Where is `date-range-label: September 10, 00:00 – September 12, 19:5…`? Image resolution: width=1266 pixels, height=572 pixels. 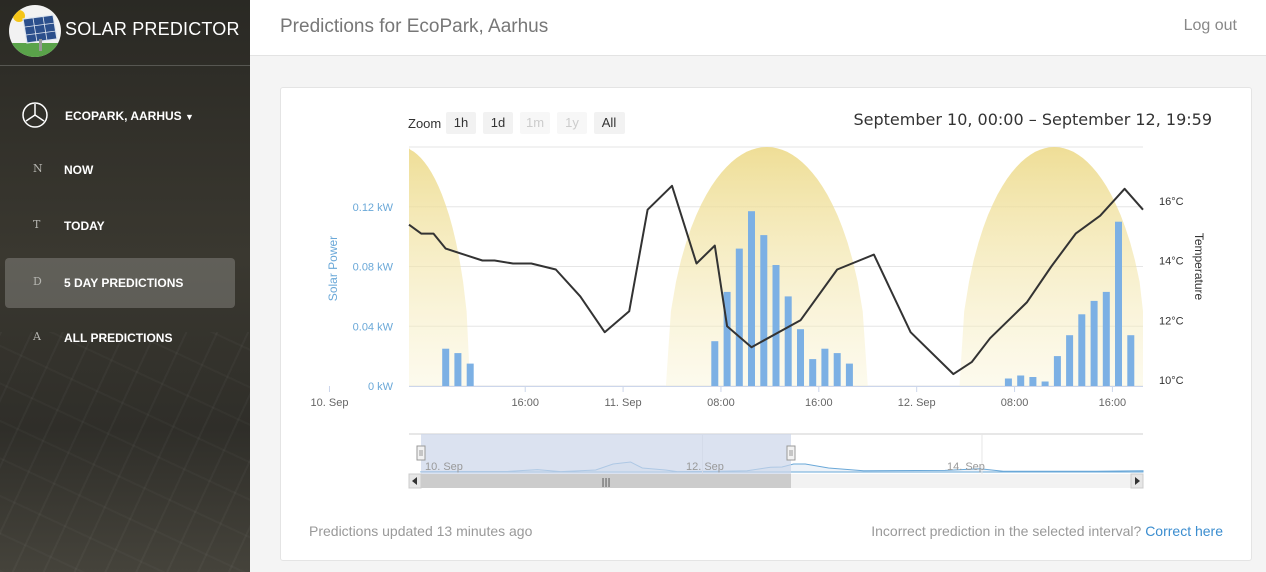 date-range-label: September 10, 00:00 – September 12, 19:5… is located at coordinates (1033, 119).